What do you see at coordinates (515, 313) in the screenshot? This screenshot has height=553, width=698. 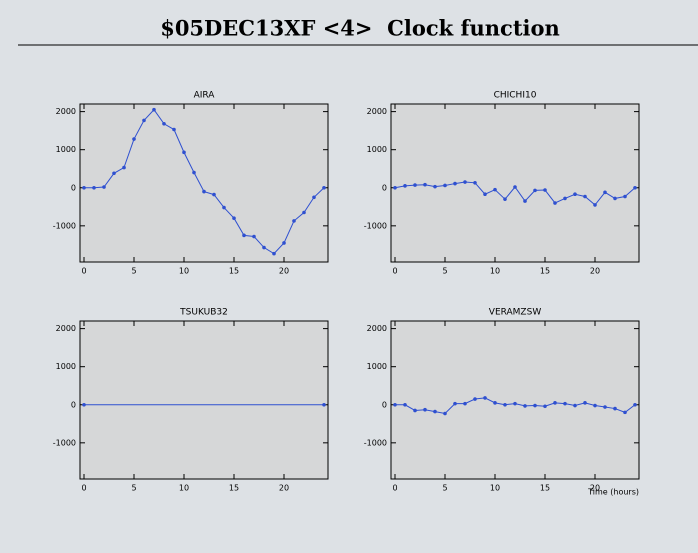 I see `panel-title: VERAMZSW` at bounding box center [515, 313].